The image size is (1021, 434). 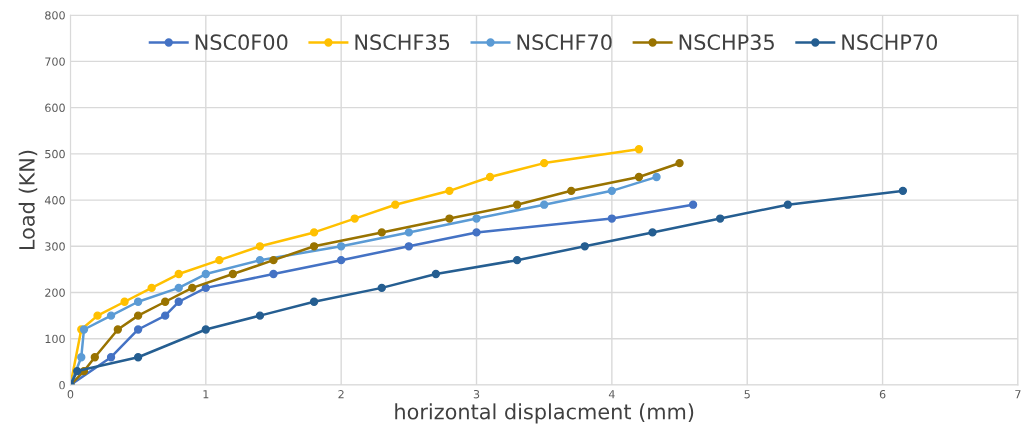 I want to click on x-tick-label: 3, so click(x=476, y=394).